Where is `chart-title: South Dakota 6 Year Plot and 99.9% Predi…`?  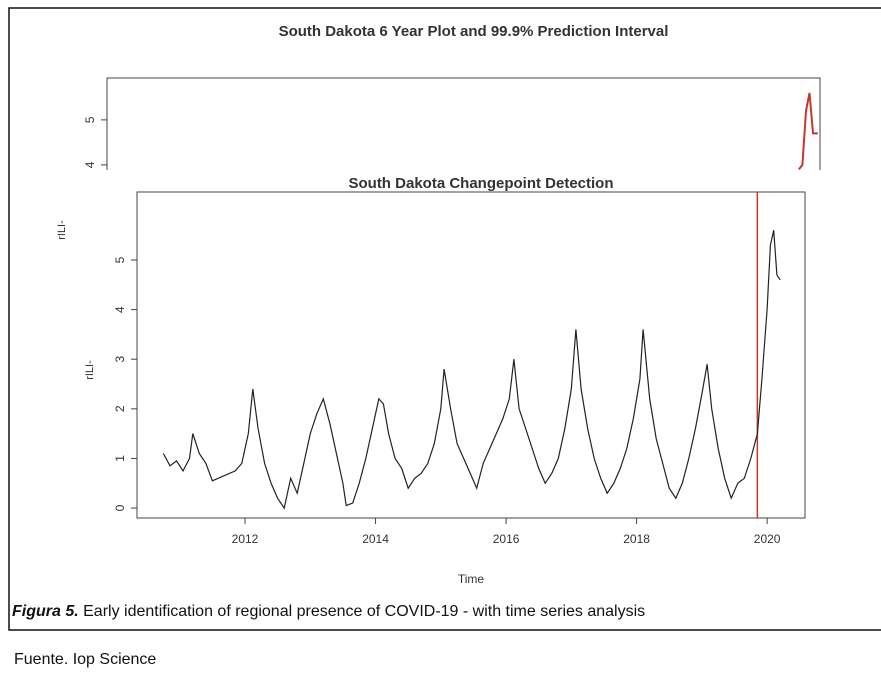 chart-title: South Dakota 6 Year Plot and 99.9% Predi… is located at coordinates (474, 31).